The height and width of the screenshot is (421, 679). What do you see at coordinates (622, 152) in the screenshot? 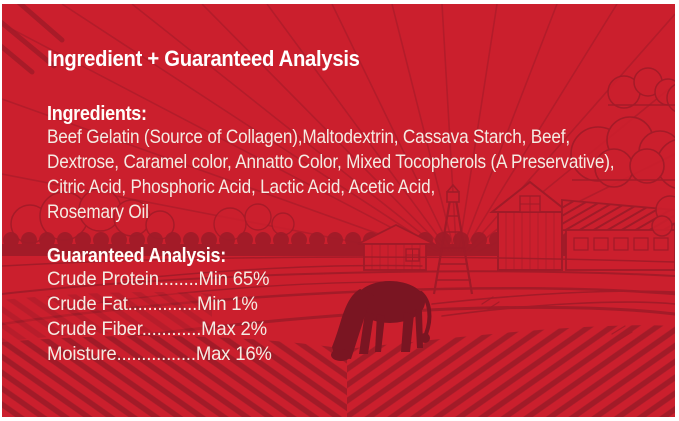
I see `cloud-cluster-right` at bounding box center [622, 152].